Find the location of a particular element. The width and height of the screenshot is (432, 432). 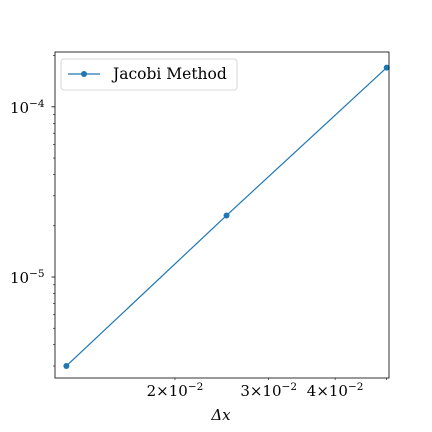

x-axis-label: Δx is located at coordinates (220, 415).